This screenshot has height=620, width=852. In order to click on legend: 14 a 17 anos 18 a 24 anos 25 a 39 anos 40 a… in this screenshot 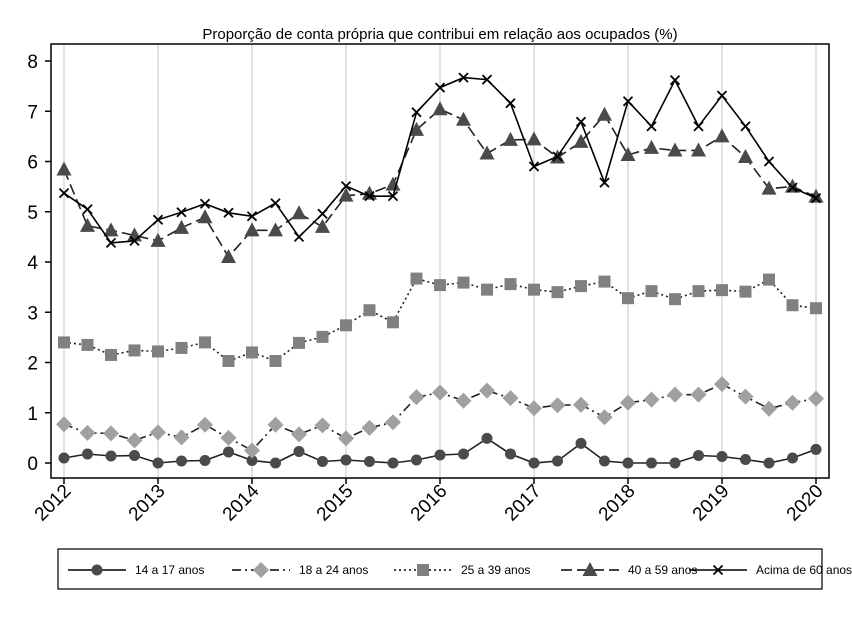, I will do `click(460, 570)`.